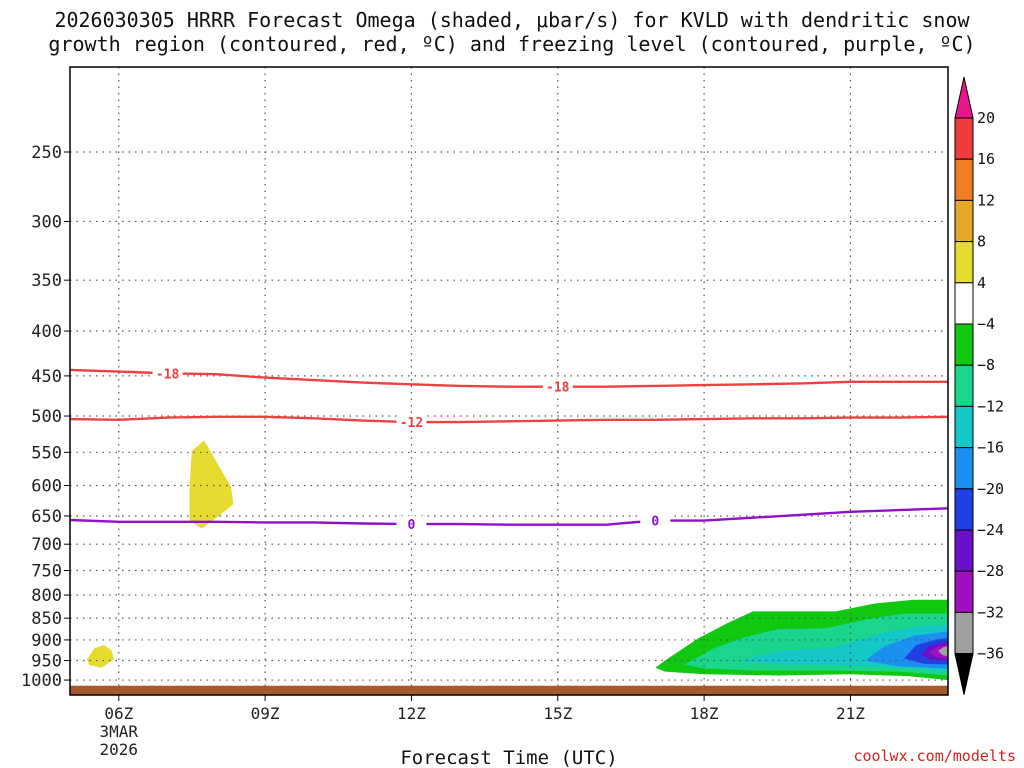 The height and width of the screenshot is (768, 1024). I want to click on colorbar-top-arrow, so click(964, 97).